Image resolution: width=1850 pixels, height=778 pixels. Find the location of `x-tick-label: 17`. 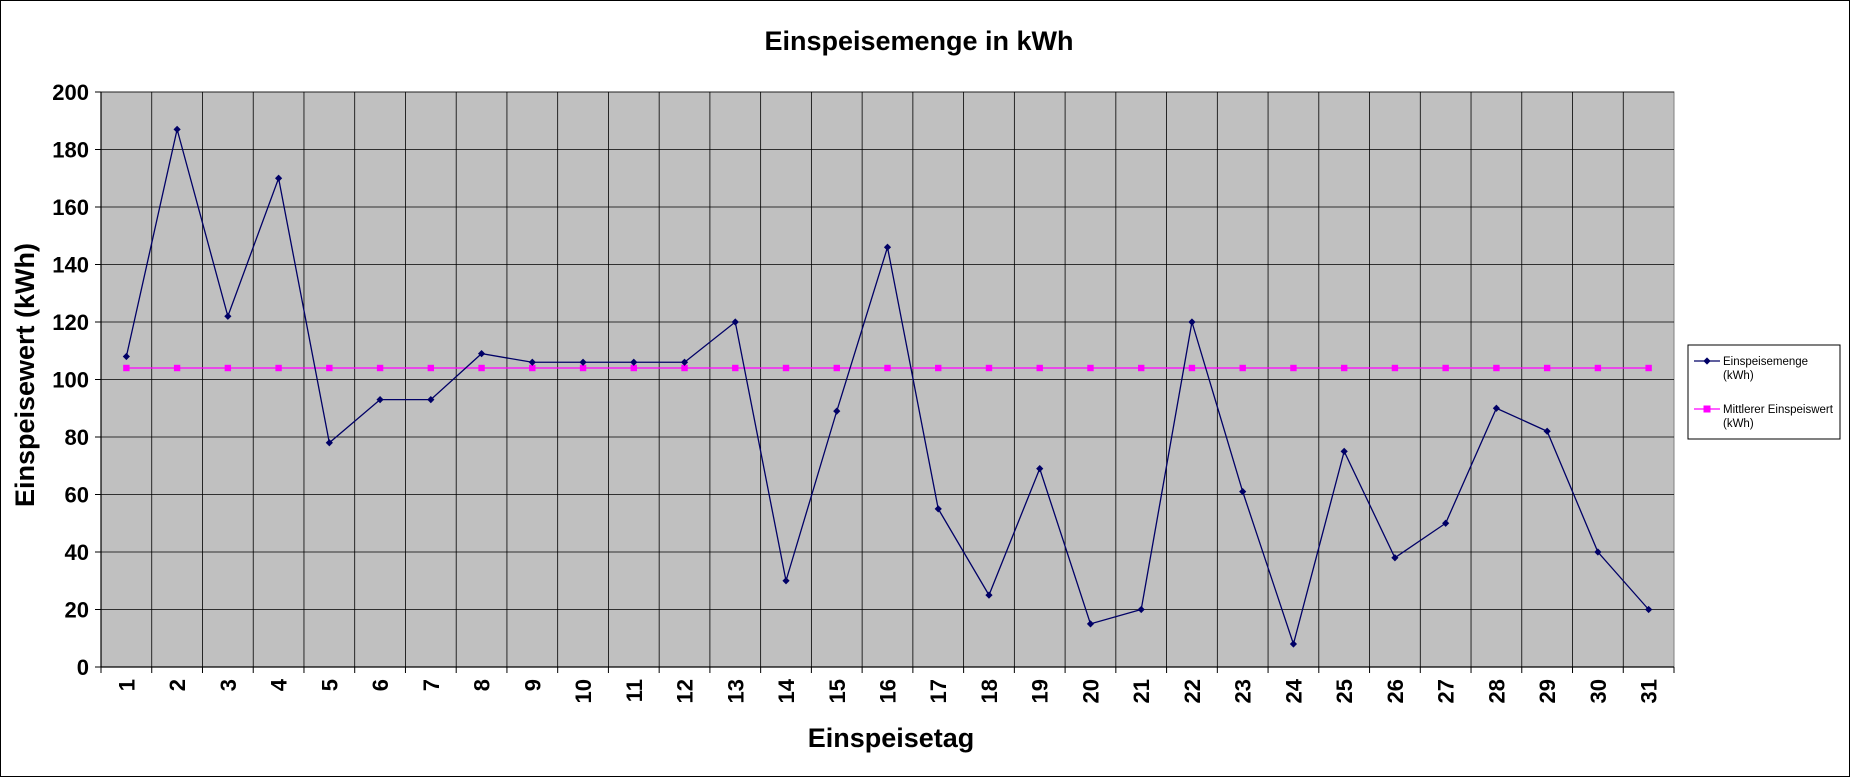

x-tick-label: 17 is located at coordinates (938, 691).